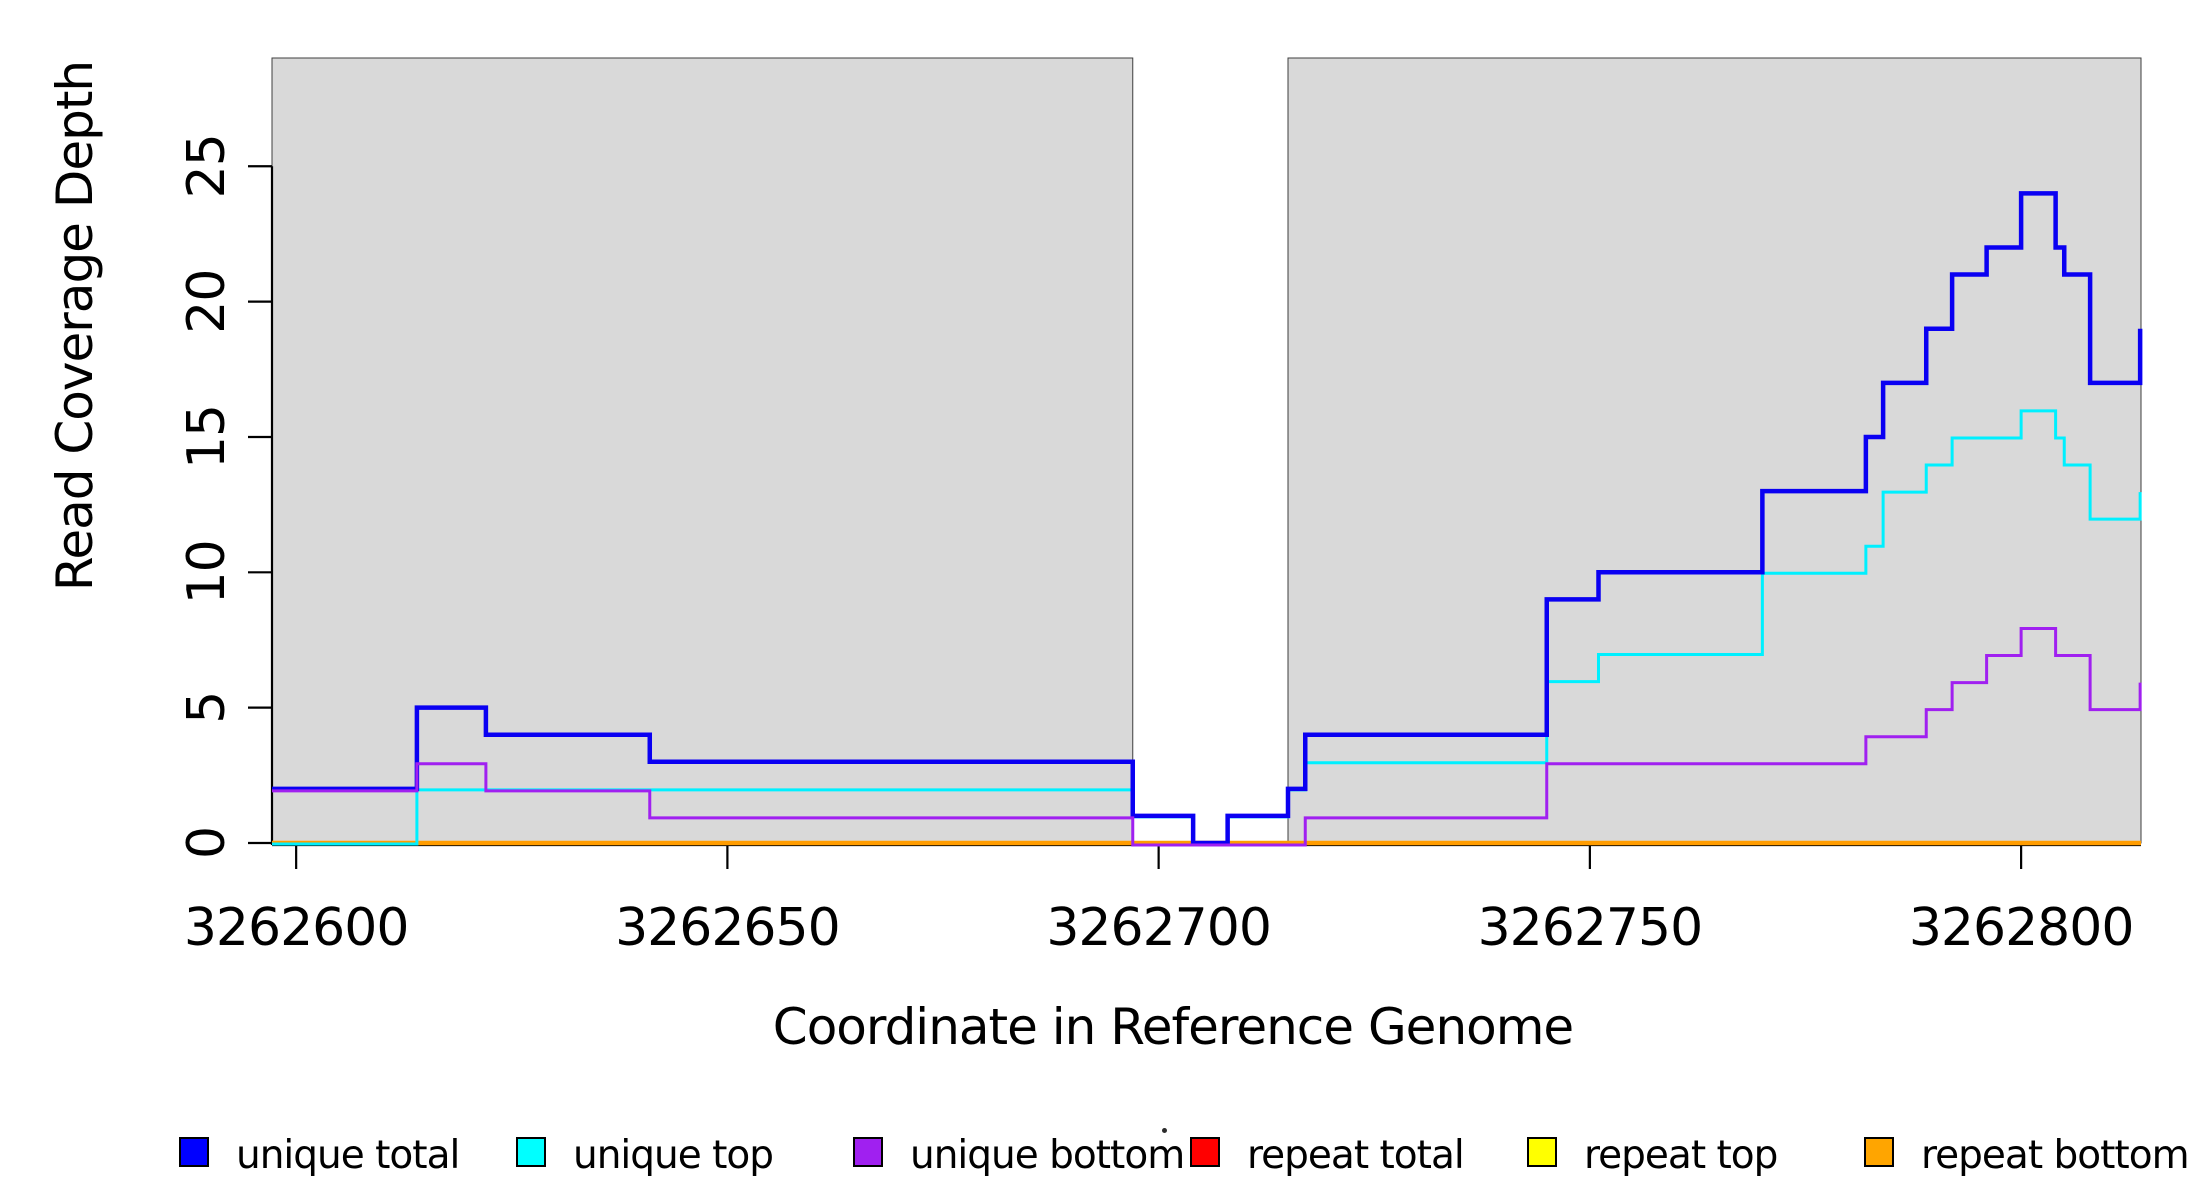 The image size is (2200, 1200). Describe the element at coordinates (75, 326) in the screenshot. I see `y-axis-title: Read Coverage Depth` at that location.